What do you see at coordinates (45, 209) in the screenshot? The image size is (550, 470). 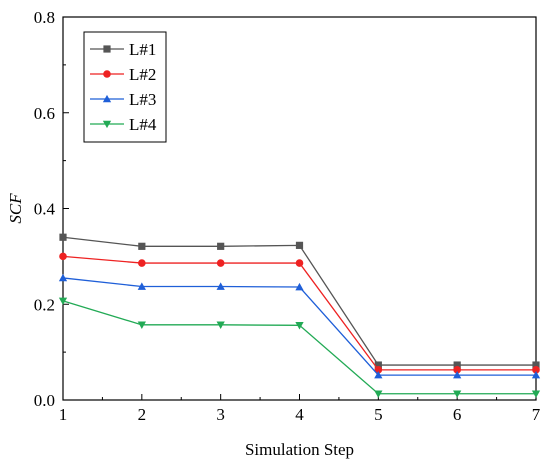 I see `y-tick-label: 0.4` at bounding box center [45, 209].